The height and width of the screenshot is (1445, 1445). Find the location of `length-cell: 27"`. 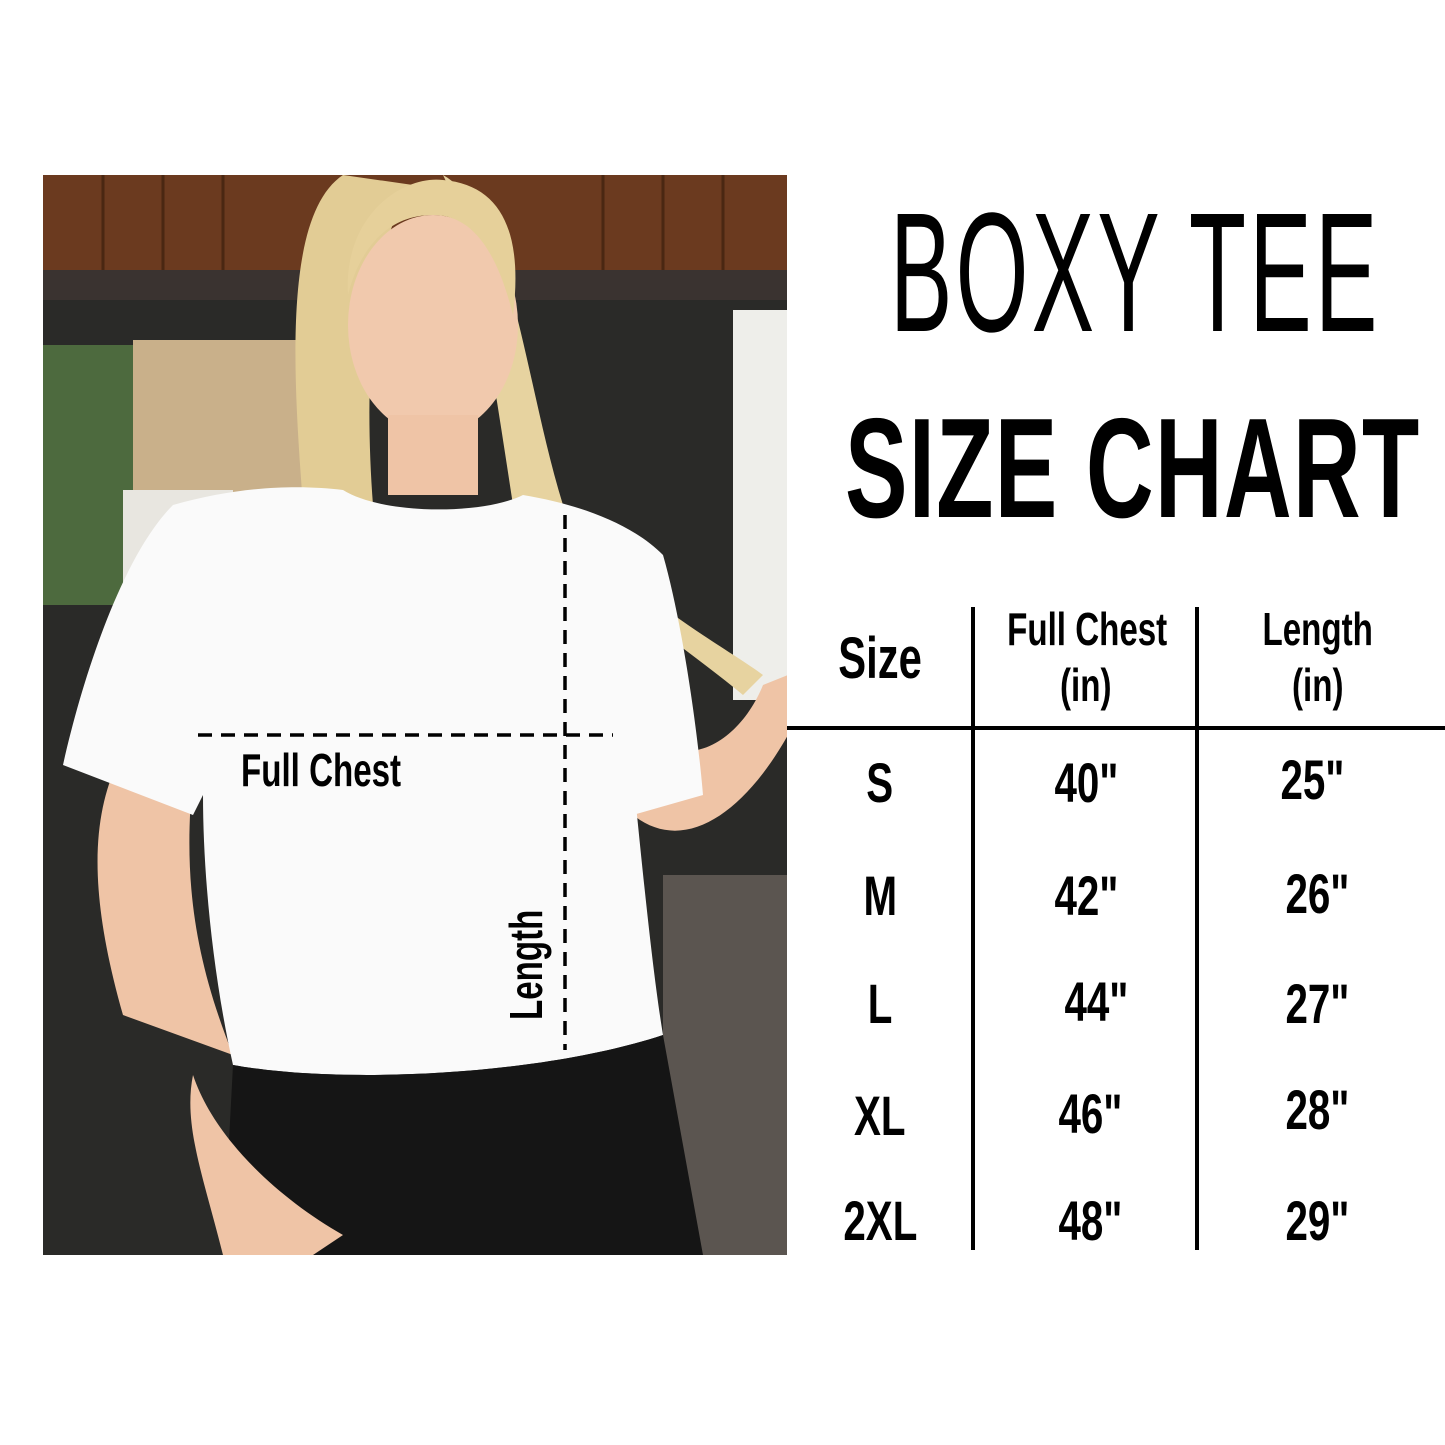

length-cell: 27" is located at coordinates (1317, 1003).